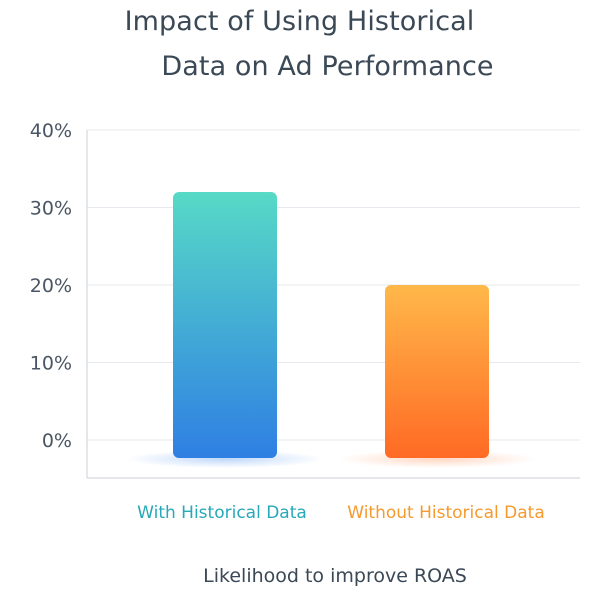 The width and height of the screenshot is (599, 604). What do you see at coordinates (51, 131) in the screenshot?
I see `y-tick-label: 40%` at bounding box center [51, 131].